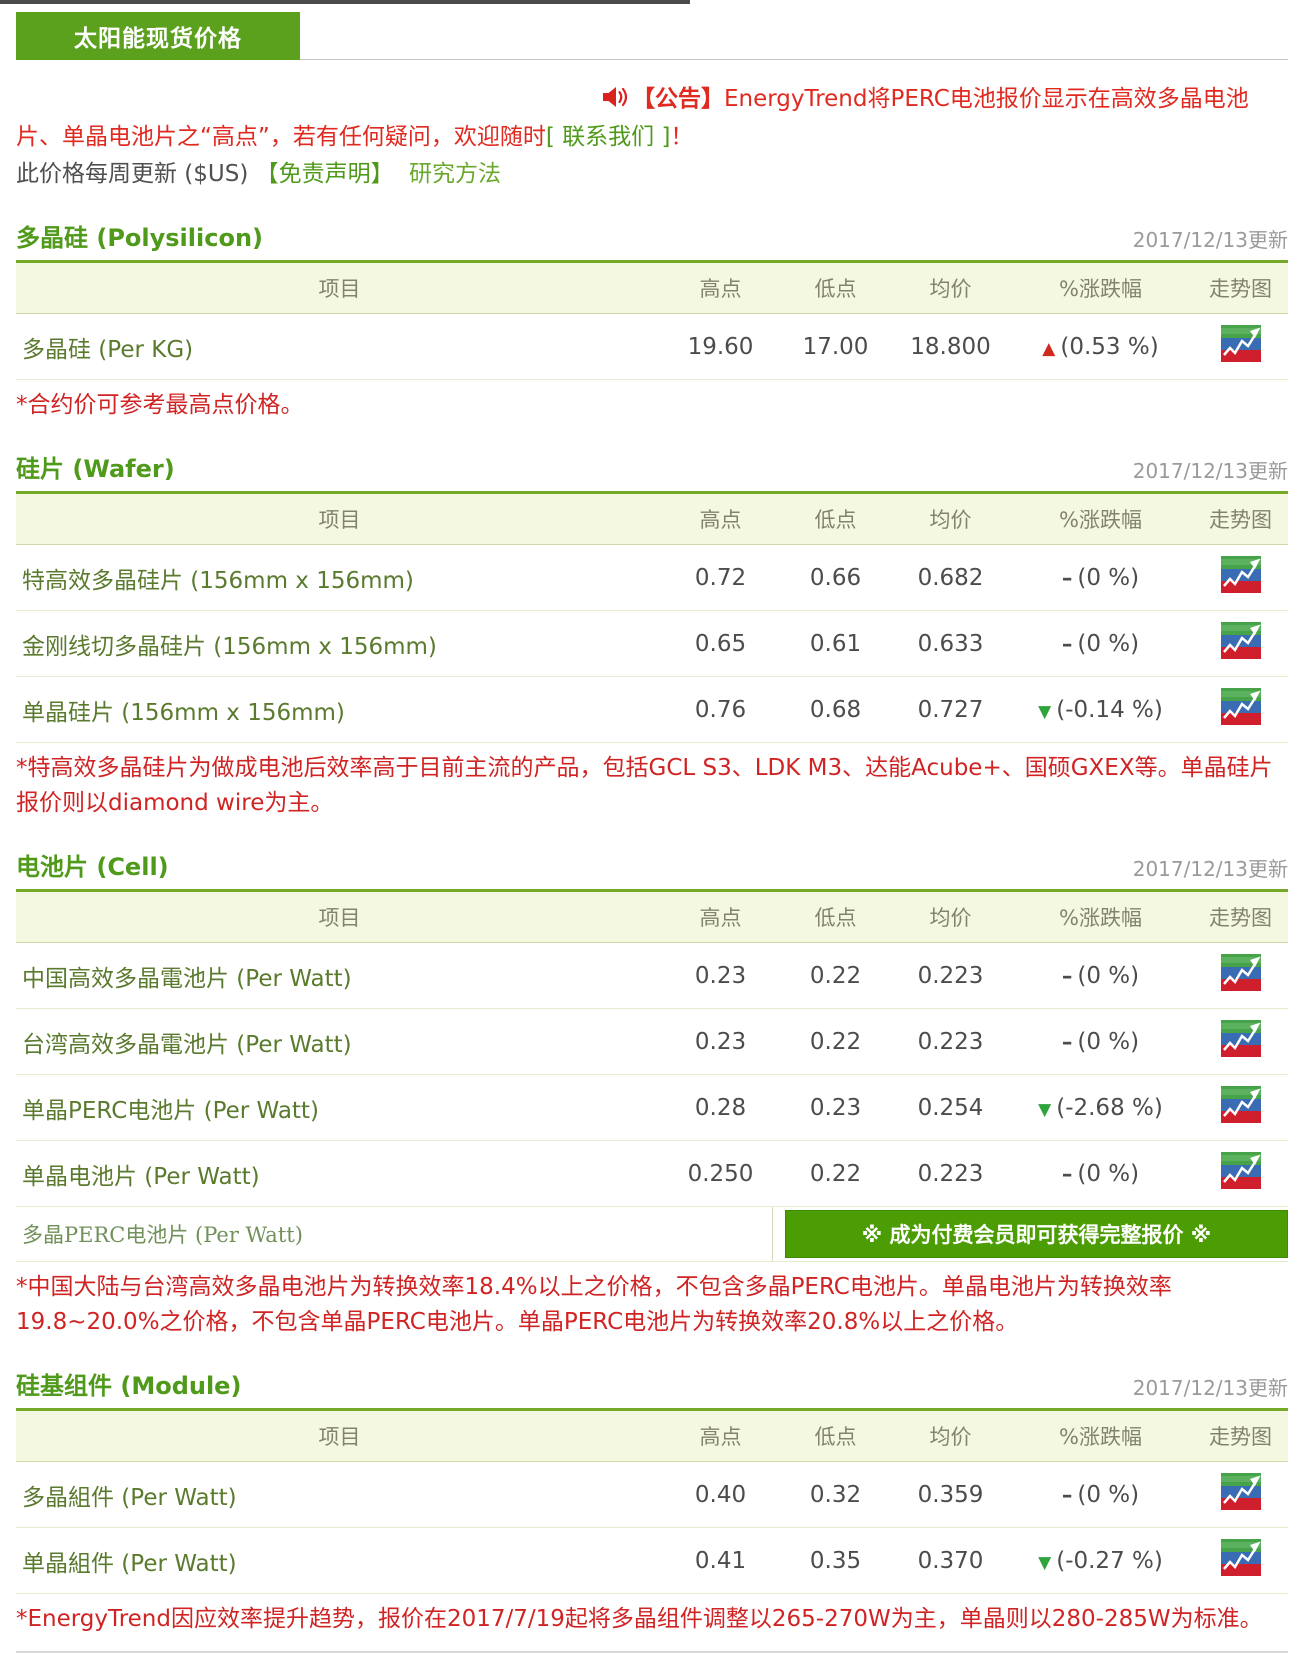  I want to click on high-value: 0.250, so click(720, 1173).